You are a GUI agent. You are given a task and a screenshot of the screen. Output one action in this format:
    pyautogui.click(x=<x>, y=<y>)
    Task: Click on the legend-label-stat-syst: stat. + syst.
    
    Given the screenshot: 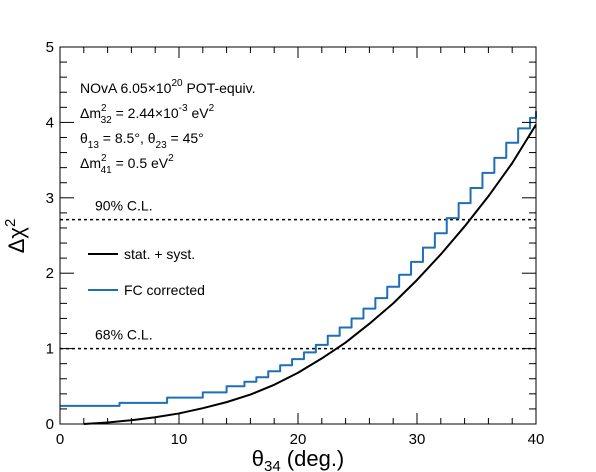 What is the action you would take?
    pyautogui.click(x=159, y=254)
    